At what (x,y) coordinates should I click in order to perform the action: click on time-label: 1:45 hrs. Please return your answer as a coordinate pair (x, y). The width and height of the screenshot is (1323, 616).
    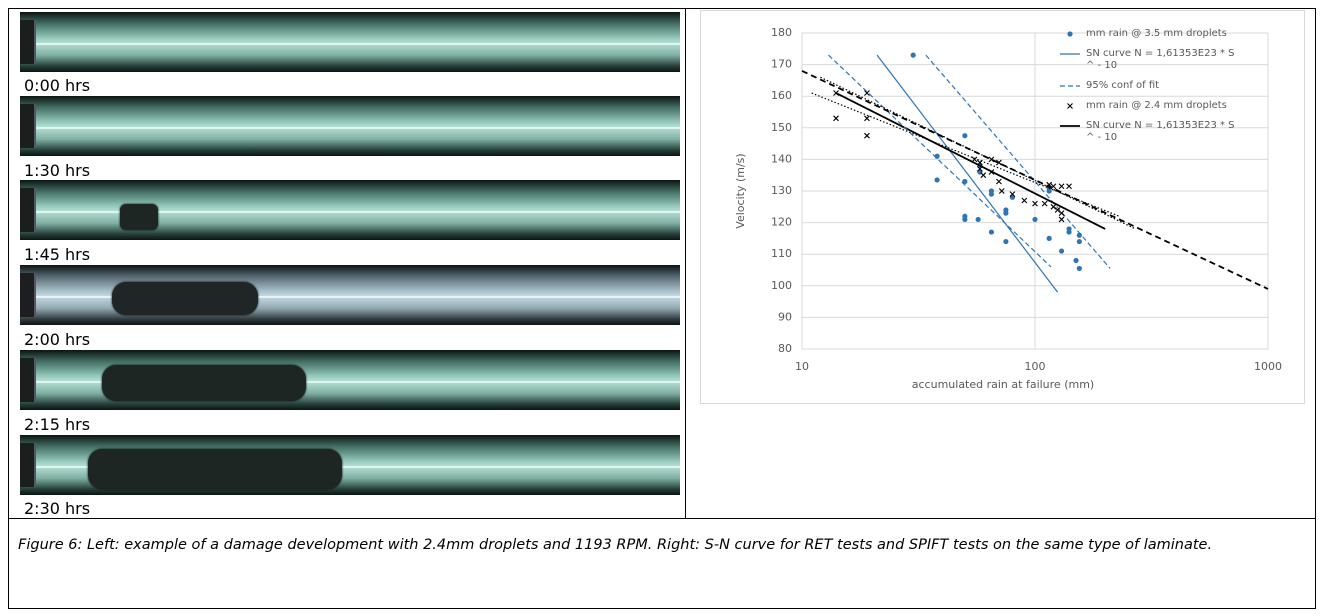
    Looking at the image, I should click on (57, 254).